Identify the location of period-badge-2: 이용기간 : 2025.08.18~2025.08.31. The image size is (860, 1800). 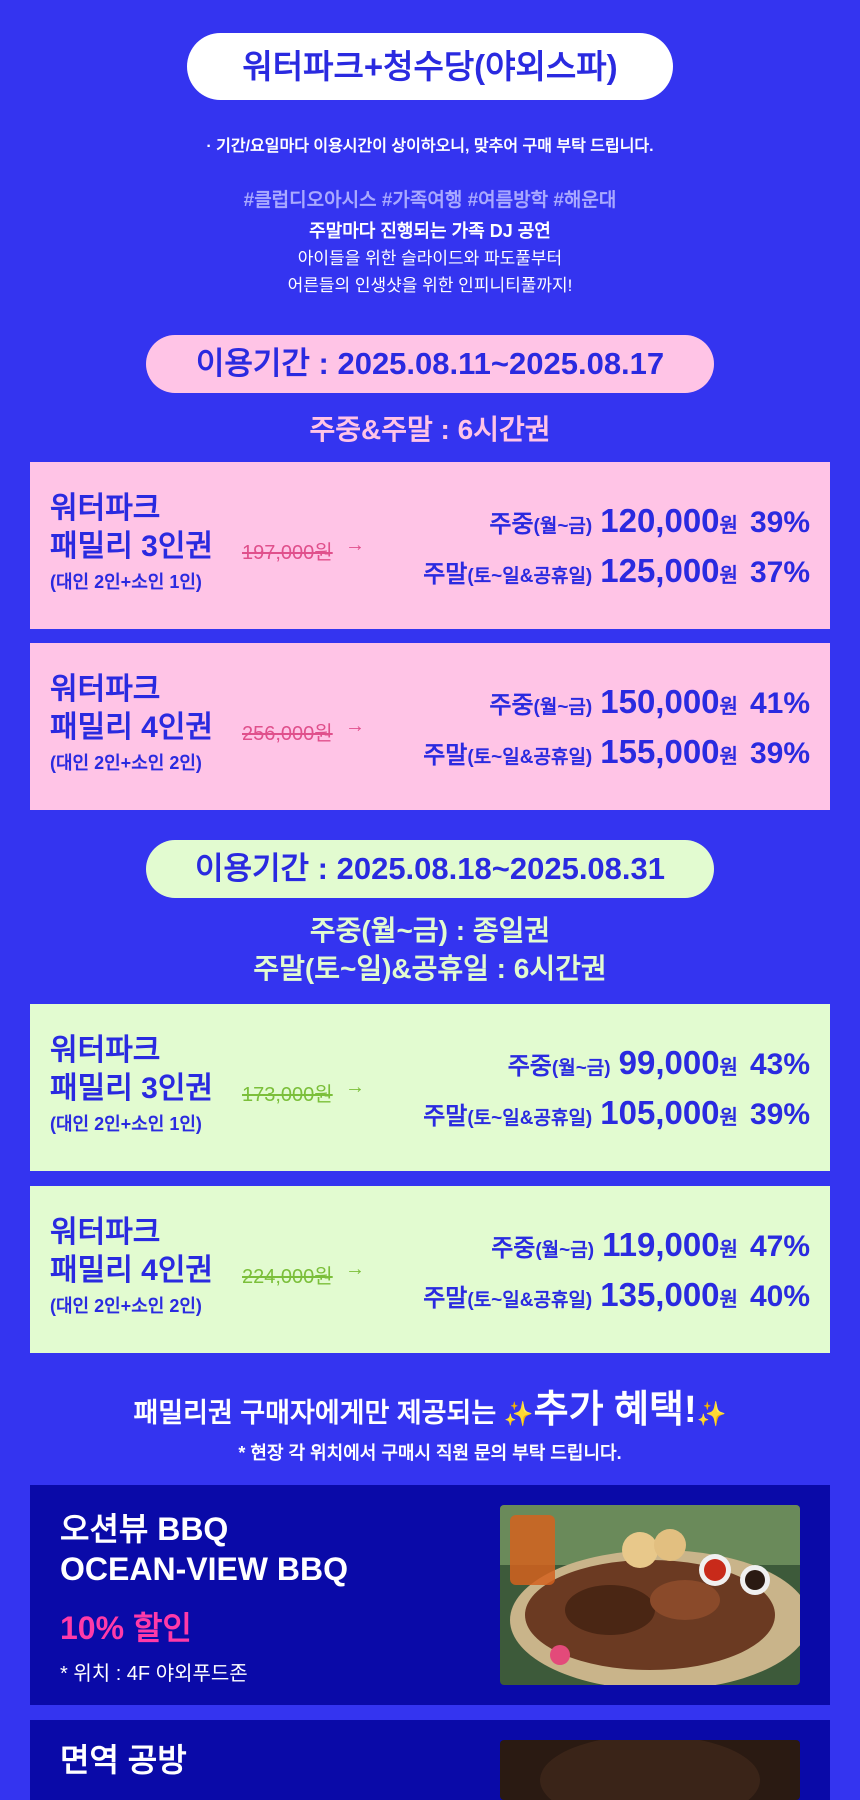
(430, 869).